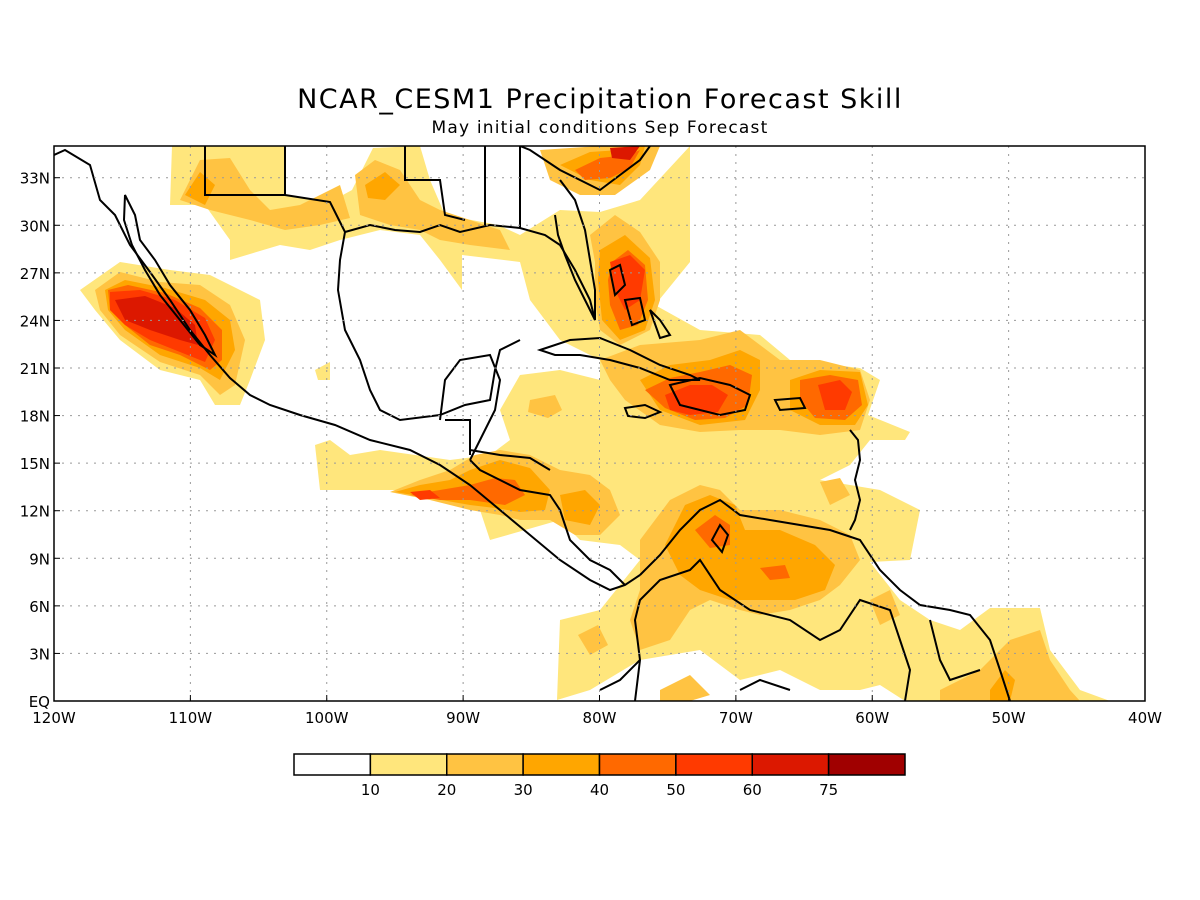 Image resolution: width=1200 pixels, height=900 pixels. I want to click on colorbar: 10 20 30 40 50 60 75, so click(599, 776).